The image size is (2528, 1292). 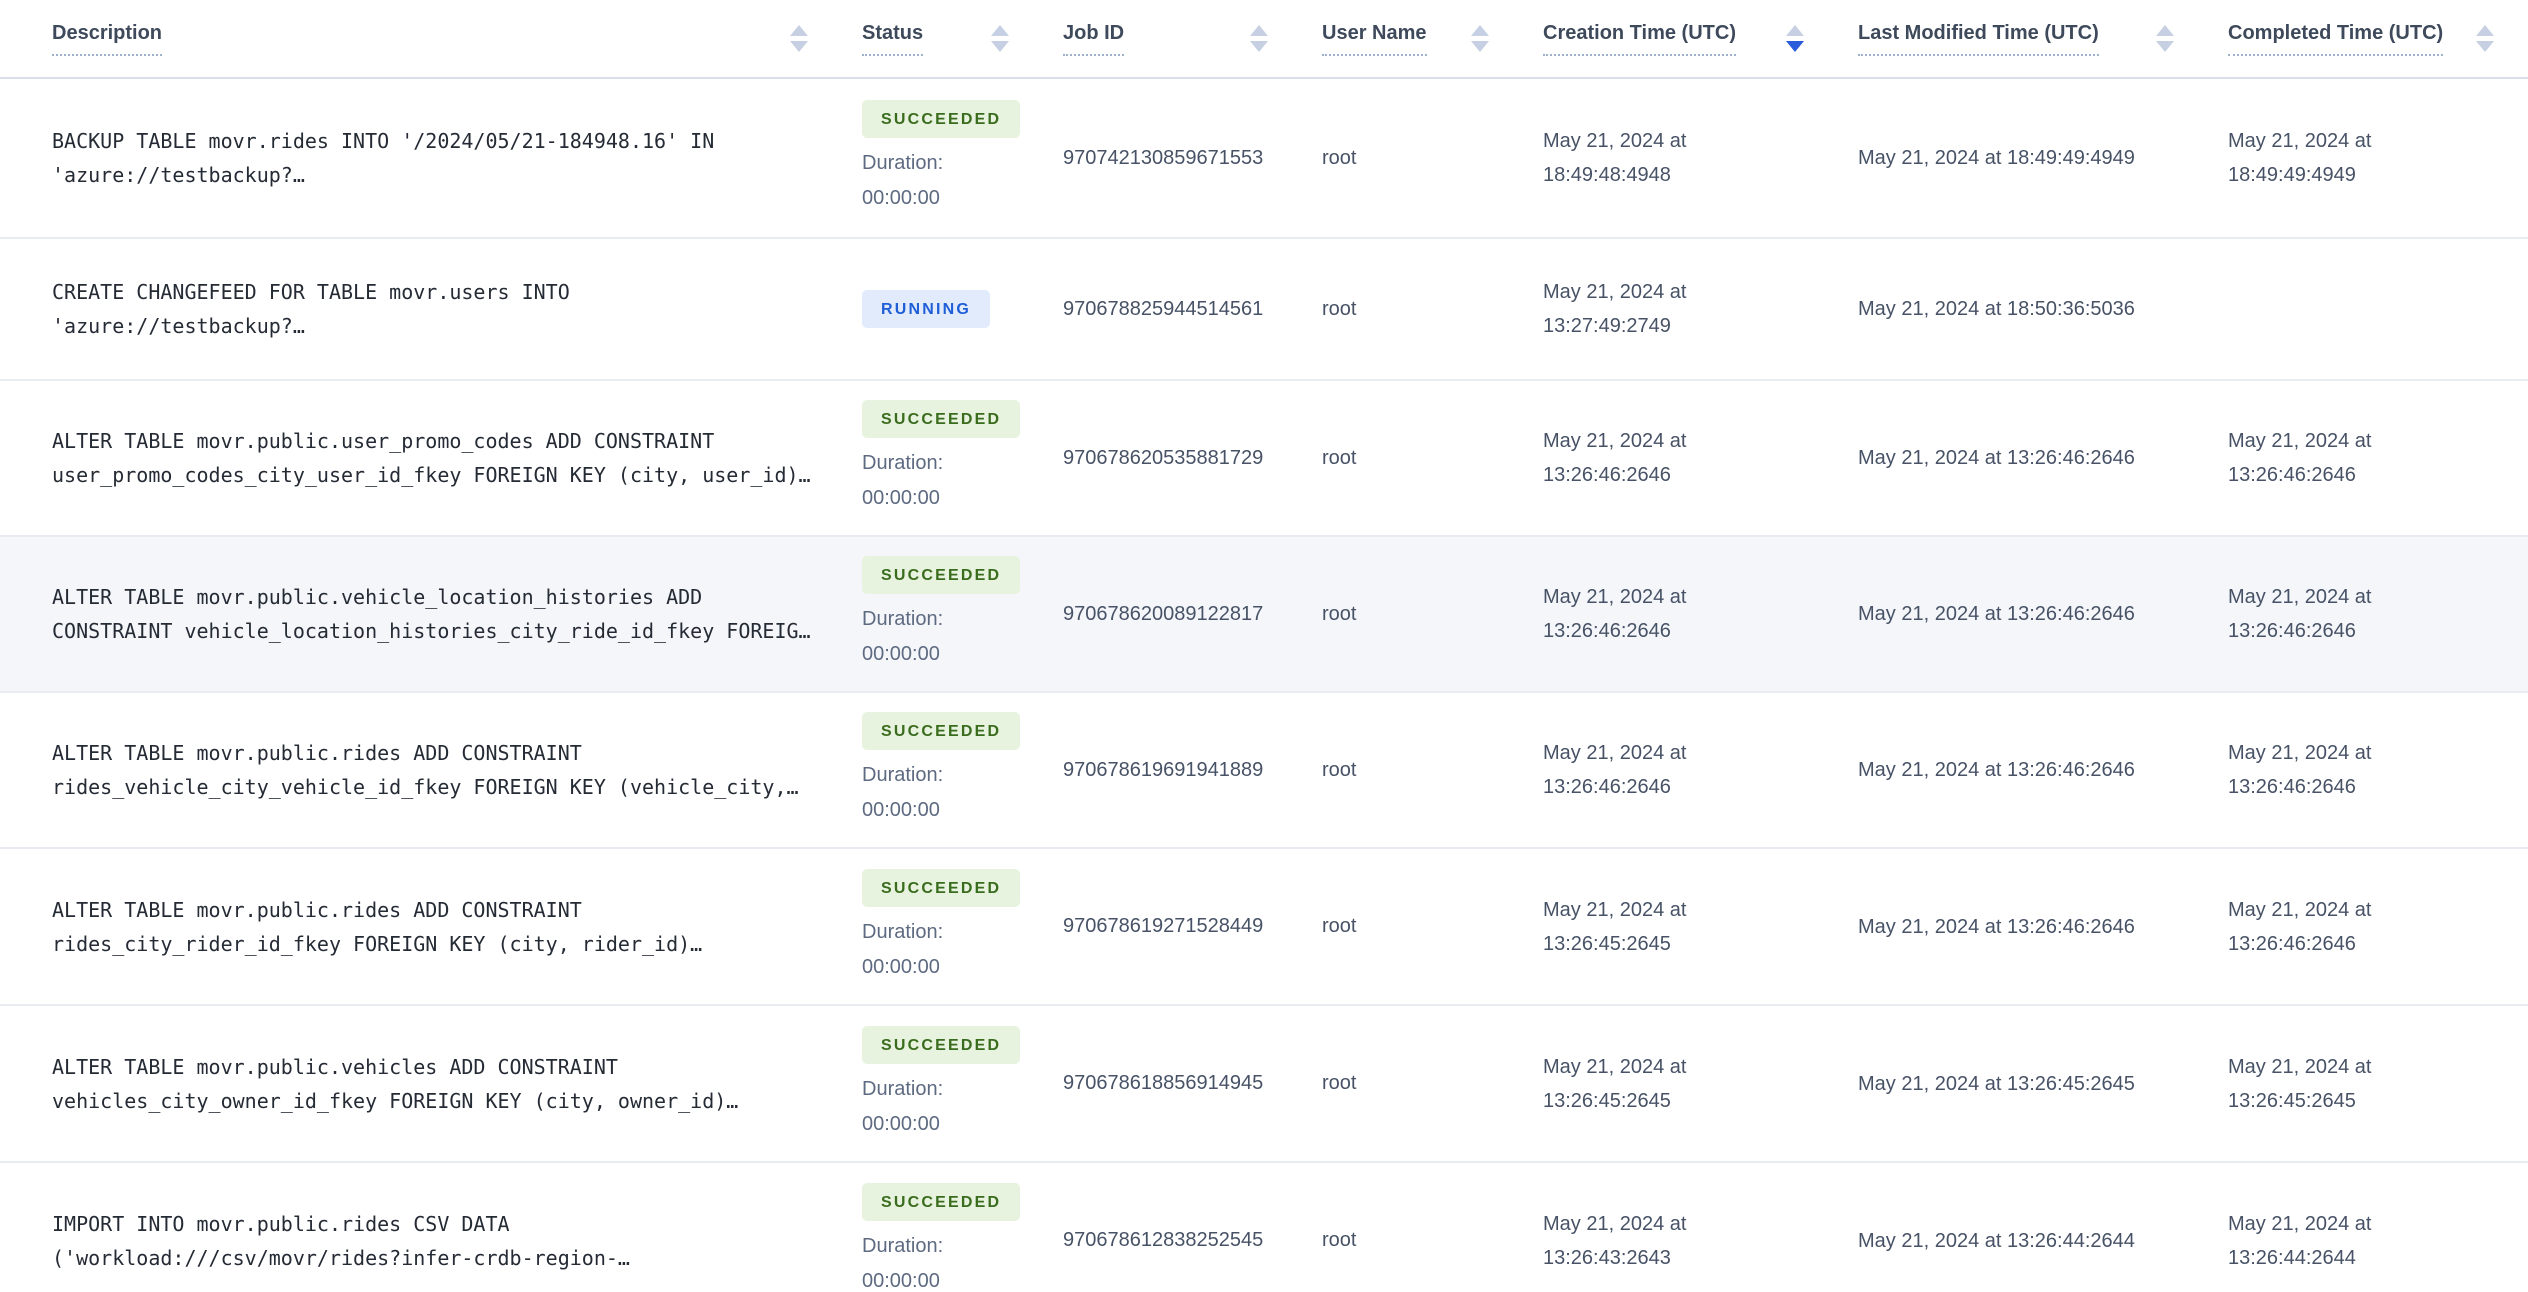 What do you see at coordinates (1163, 157) in the screenshot?
I see `job-id: 970742130859671553` at bounding box center [1163, 157].